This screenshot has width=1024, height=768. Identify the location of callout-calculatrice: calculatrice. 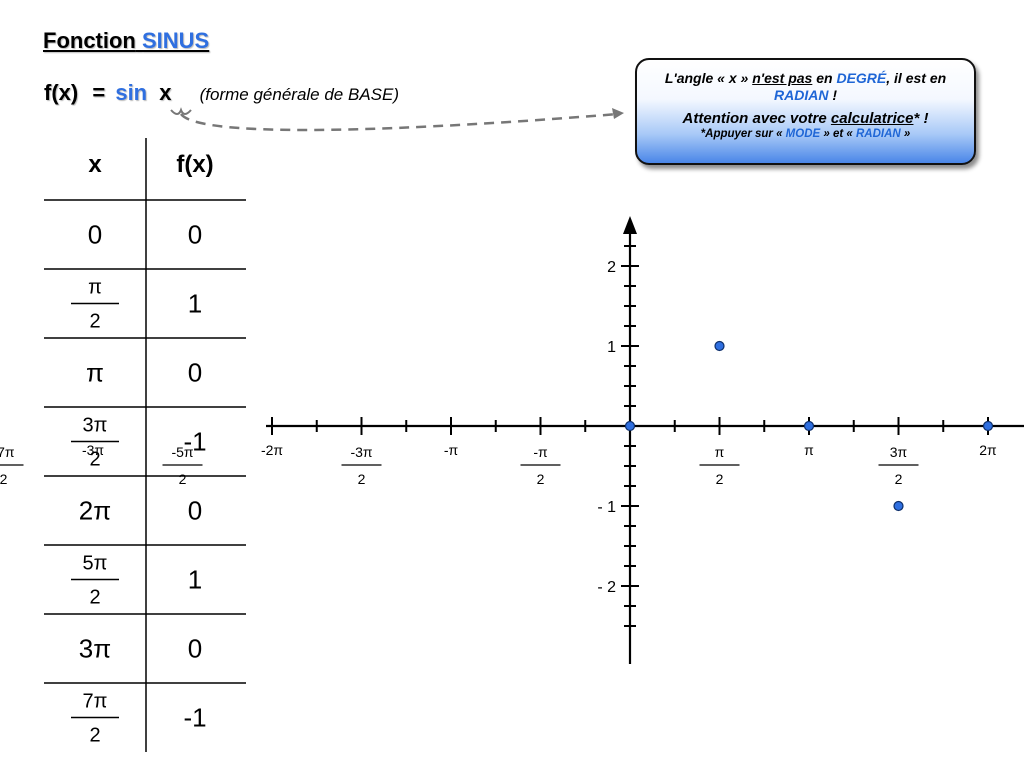
(872, 118).